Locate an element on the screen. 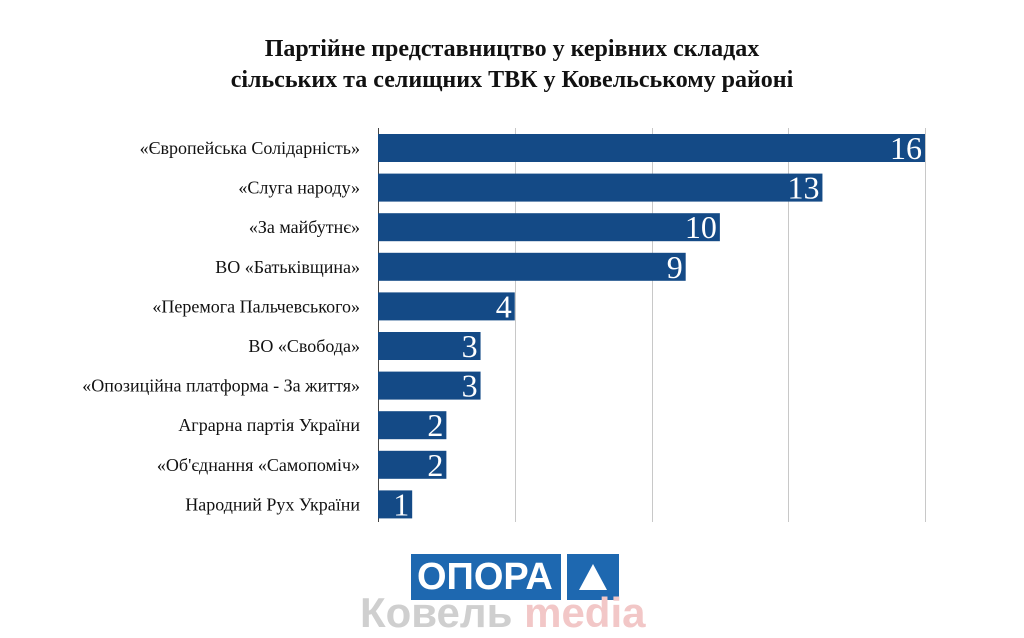  triangle-up-icon is located at coordinates (592, 577).